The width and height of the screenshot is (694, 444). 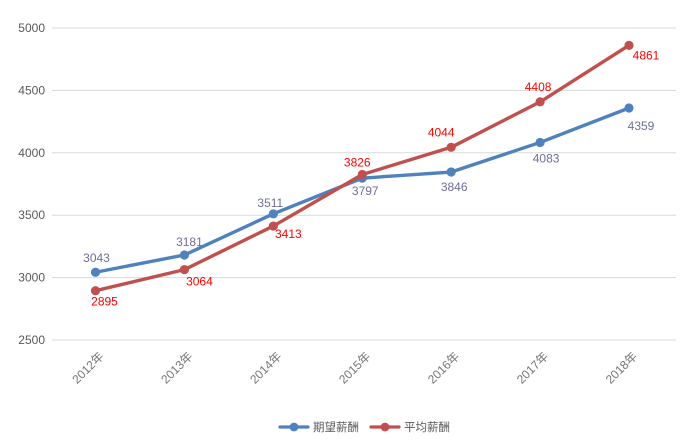 What do you see at coordinates (31, 153) in the screenshot?
I see `y-axis-tick-label: 4000` at bounding box center [31, 153].